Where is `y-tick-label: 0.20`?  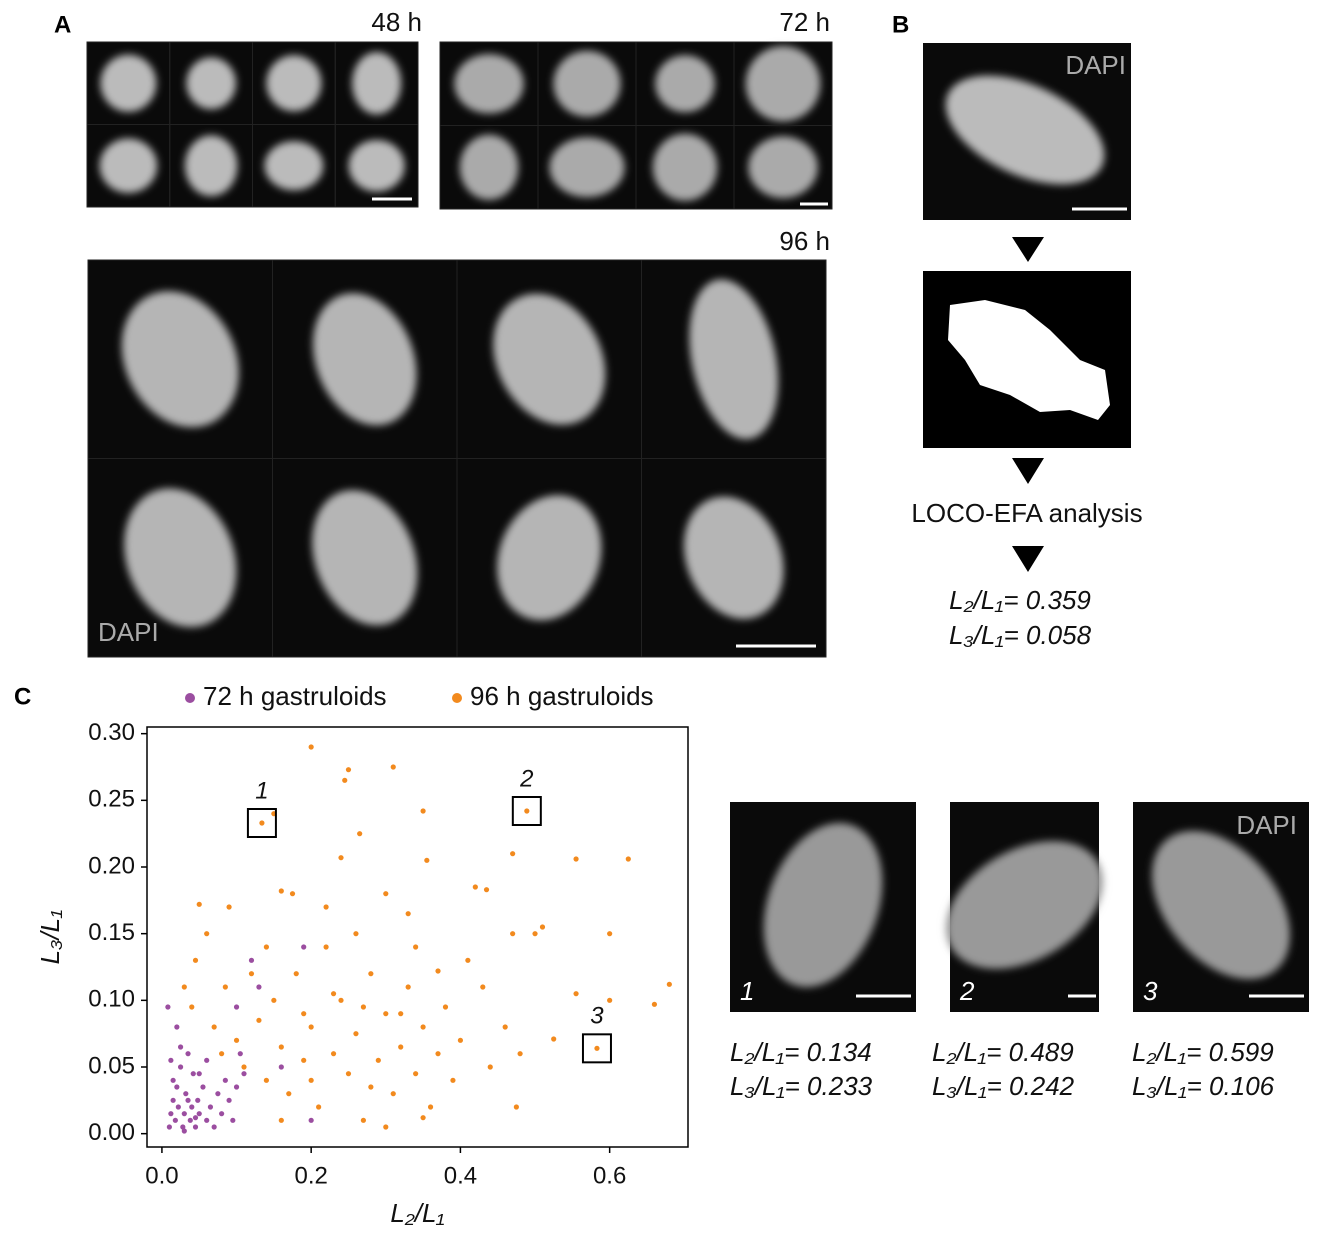
y-tick-label: 0.20 is located at coordinates (111, 865).